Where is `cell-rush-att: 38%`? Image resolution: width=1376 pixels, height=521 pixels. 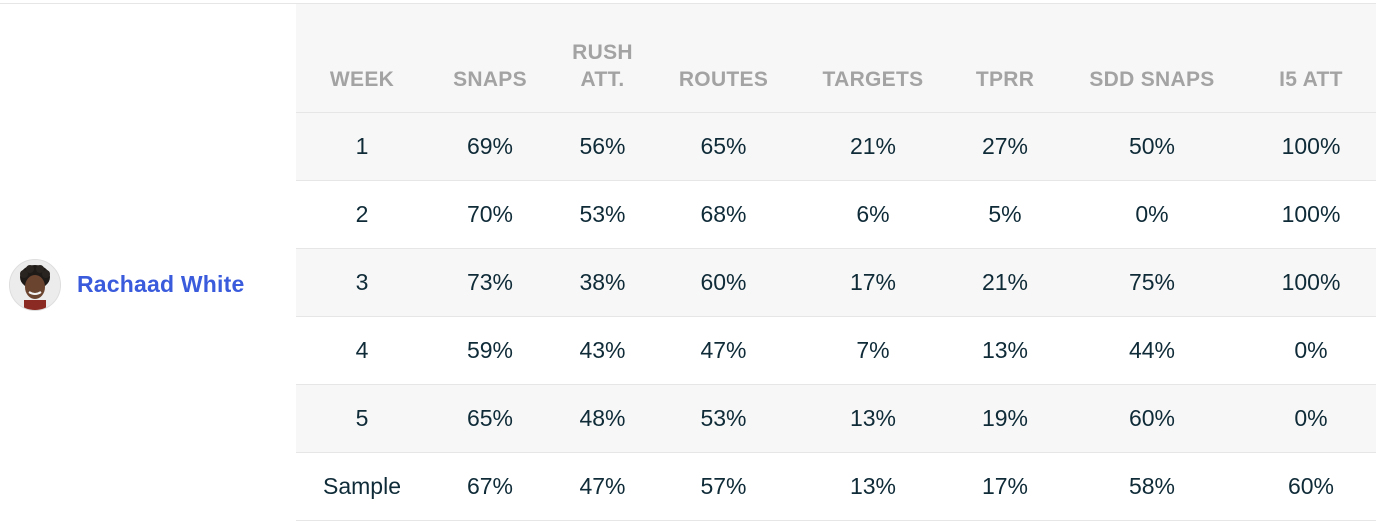 cell-rush-att: 38% is located at coordinates (602, 282).